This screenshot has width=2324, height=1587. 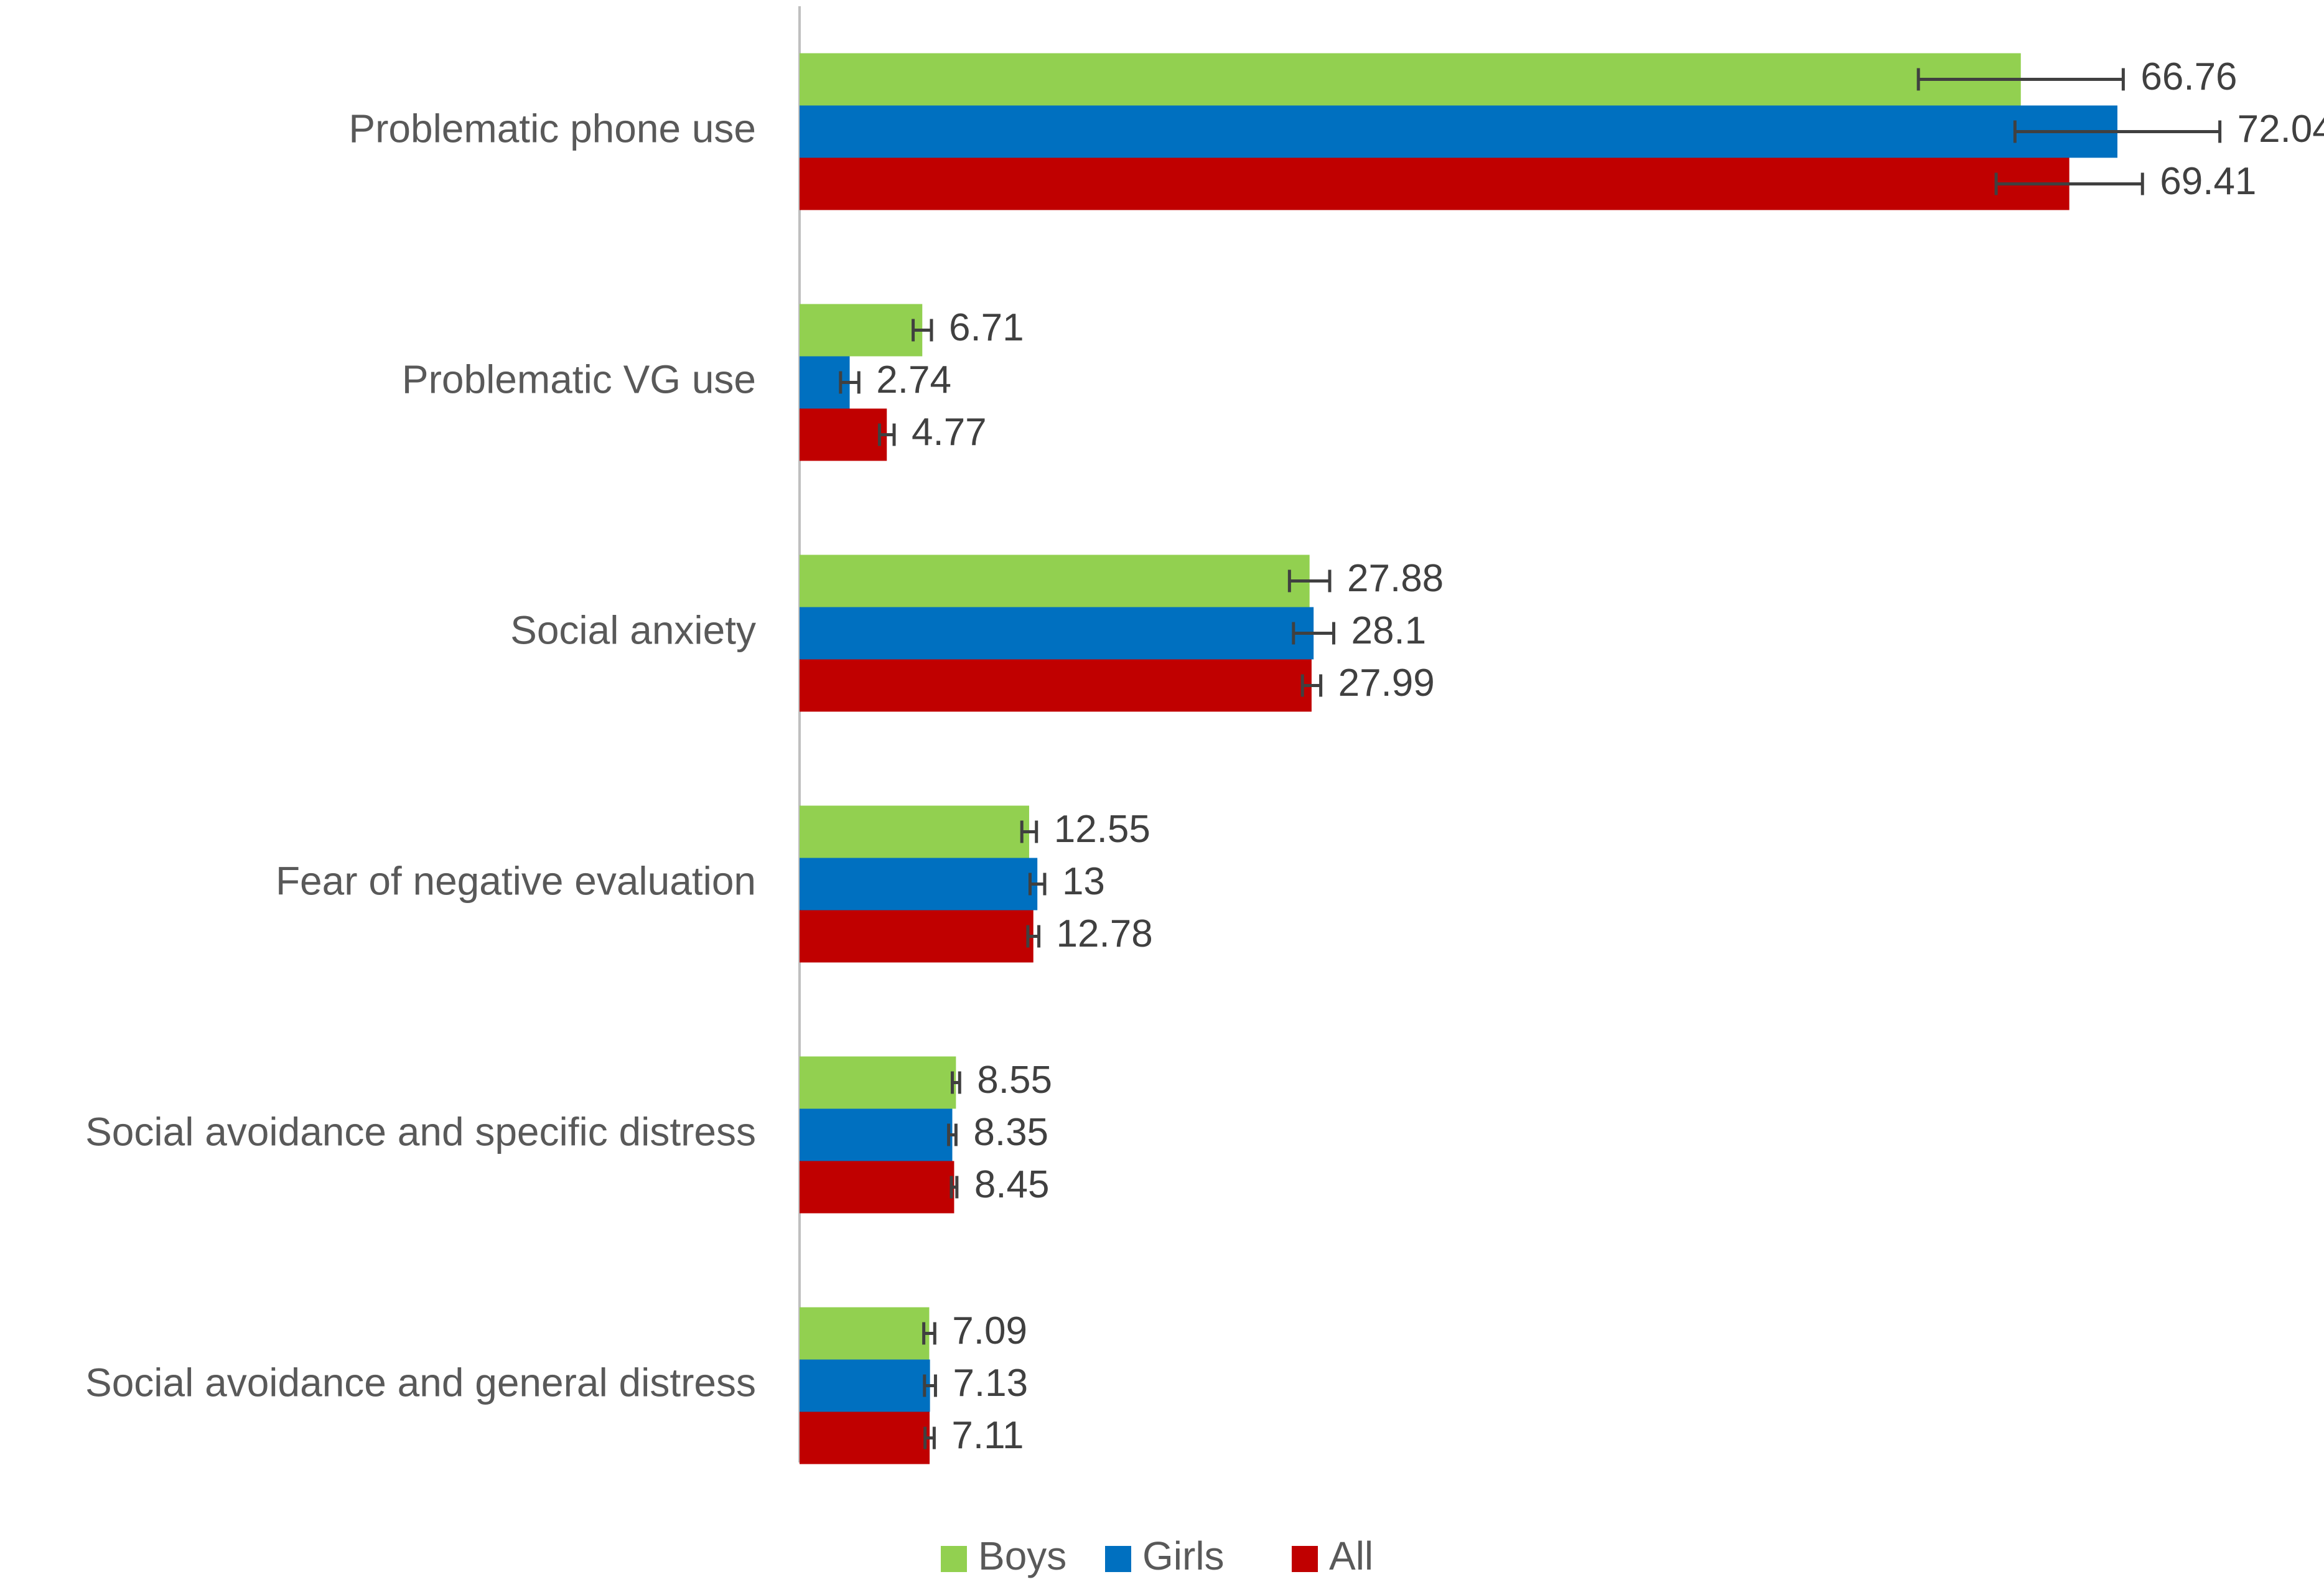 What do you see at coordinates (516, 880) in the screenshot?
I see `category-label: Fear of negative evaluation` at bounding box center [516, 880].